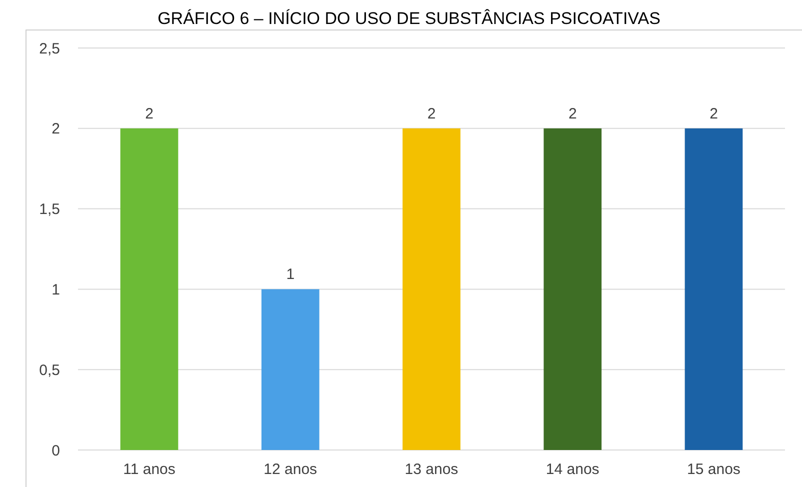 This screenshot has width=802, height=487. What do you see at coordinates (49, 209) in the screenshot?
I see `y-tick-label: 1,5` at bounding box center [49, 209].